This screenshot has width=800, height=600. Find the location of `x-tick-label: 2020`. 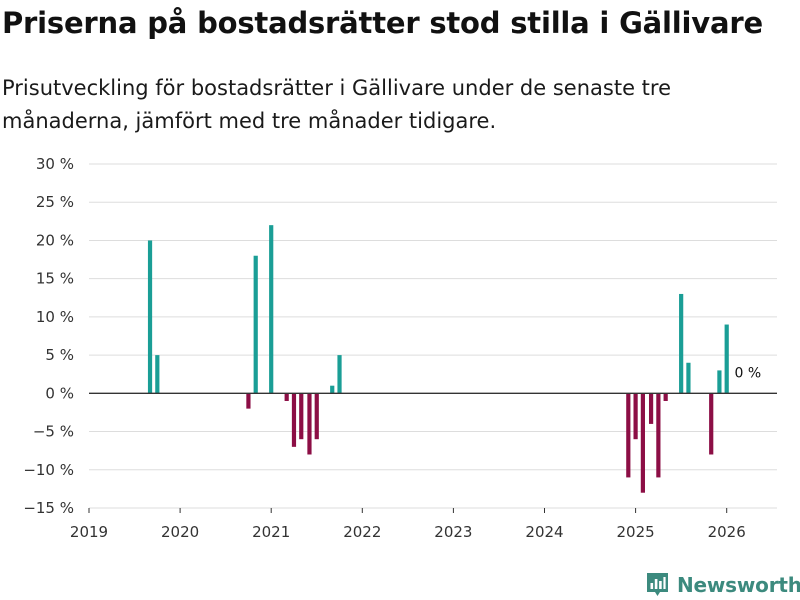

x-tick-label: 2020 is located at coordinates (180, 532).